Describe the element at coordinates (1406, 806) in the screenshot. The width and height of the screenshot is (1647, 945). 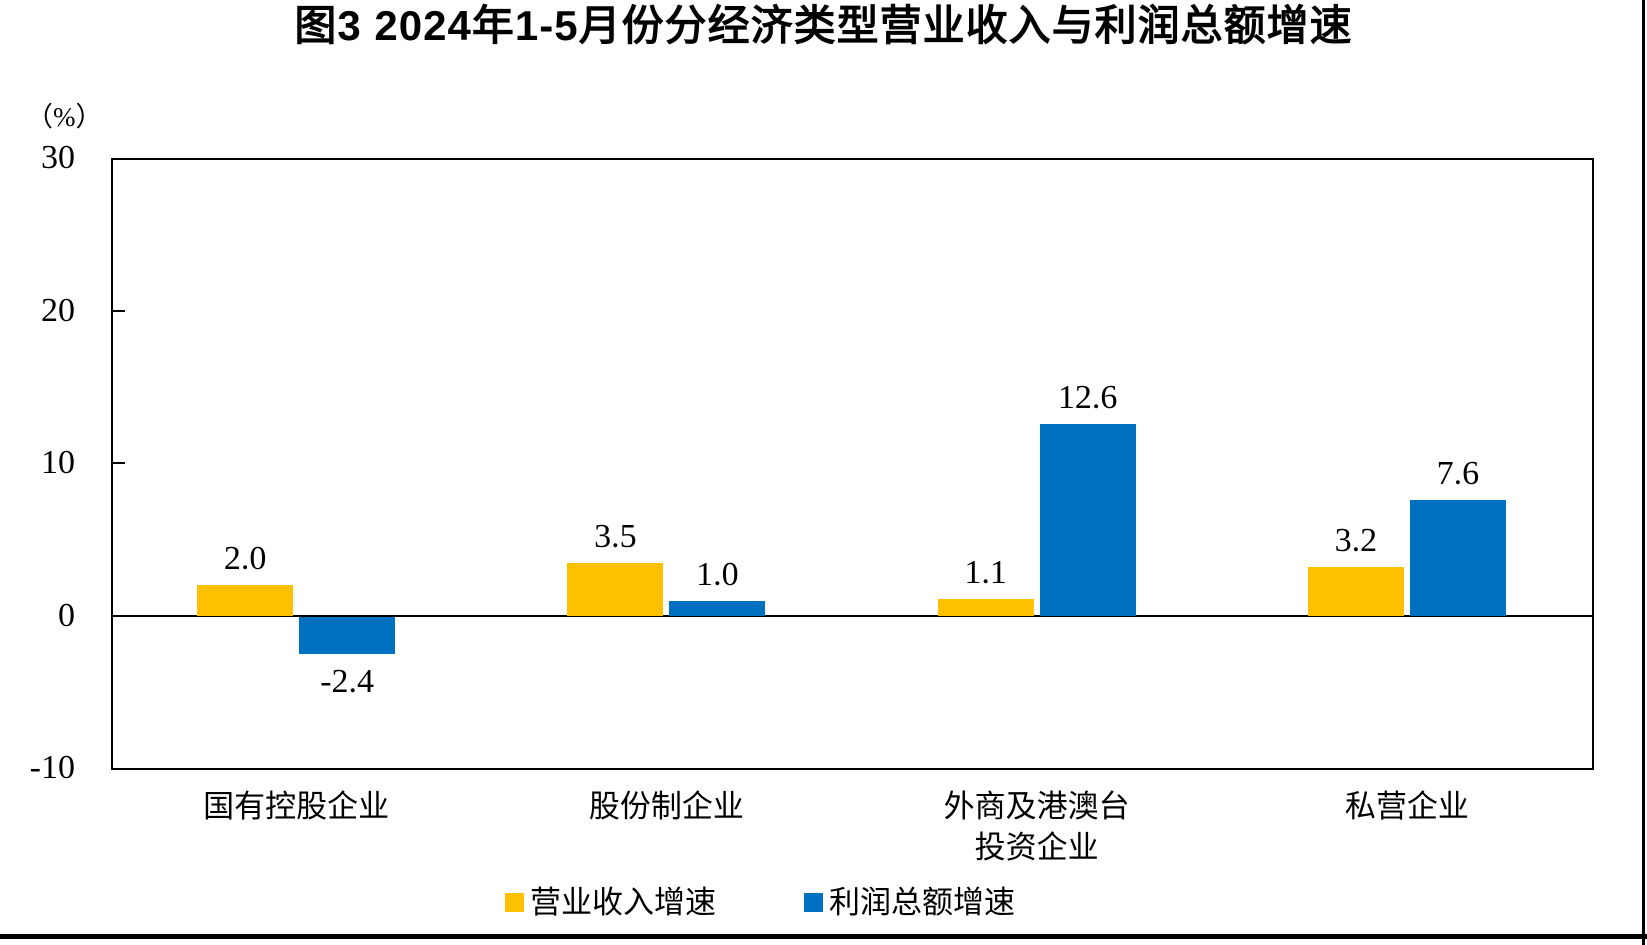
I see `x-category-label: 私营企业` at that location.